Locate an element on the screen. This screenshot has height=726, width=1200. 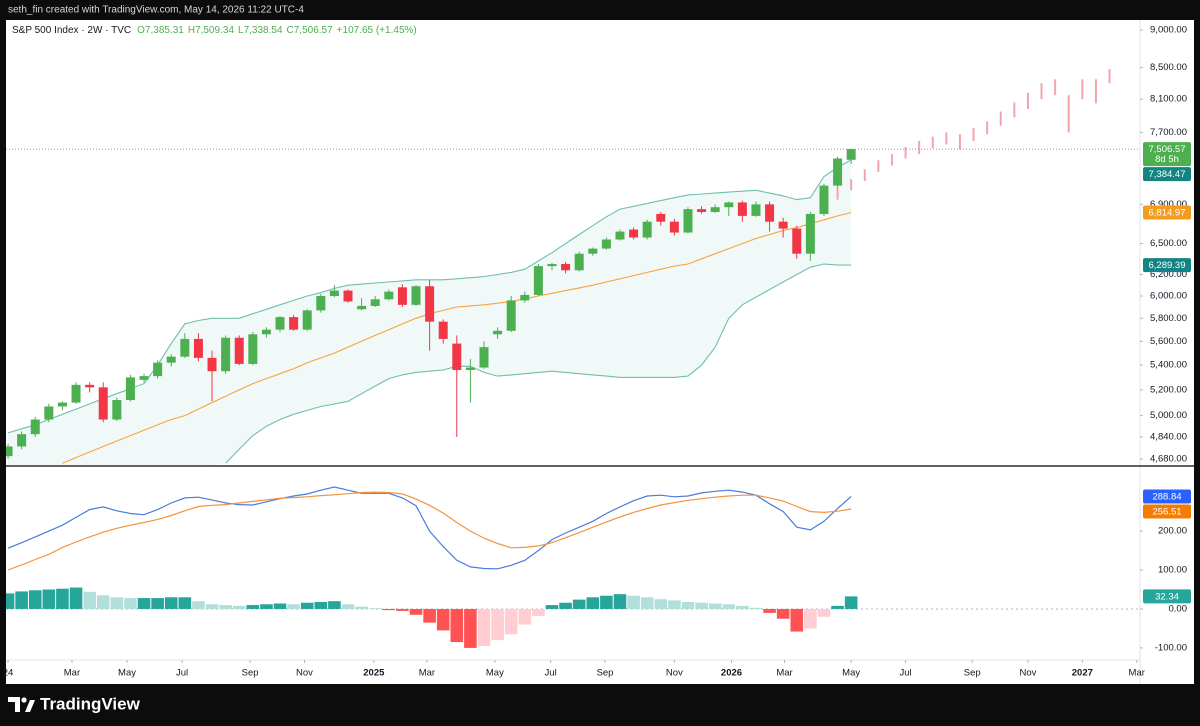
legend-value: O7,385.31 is located at coordinates (160, 30).